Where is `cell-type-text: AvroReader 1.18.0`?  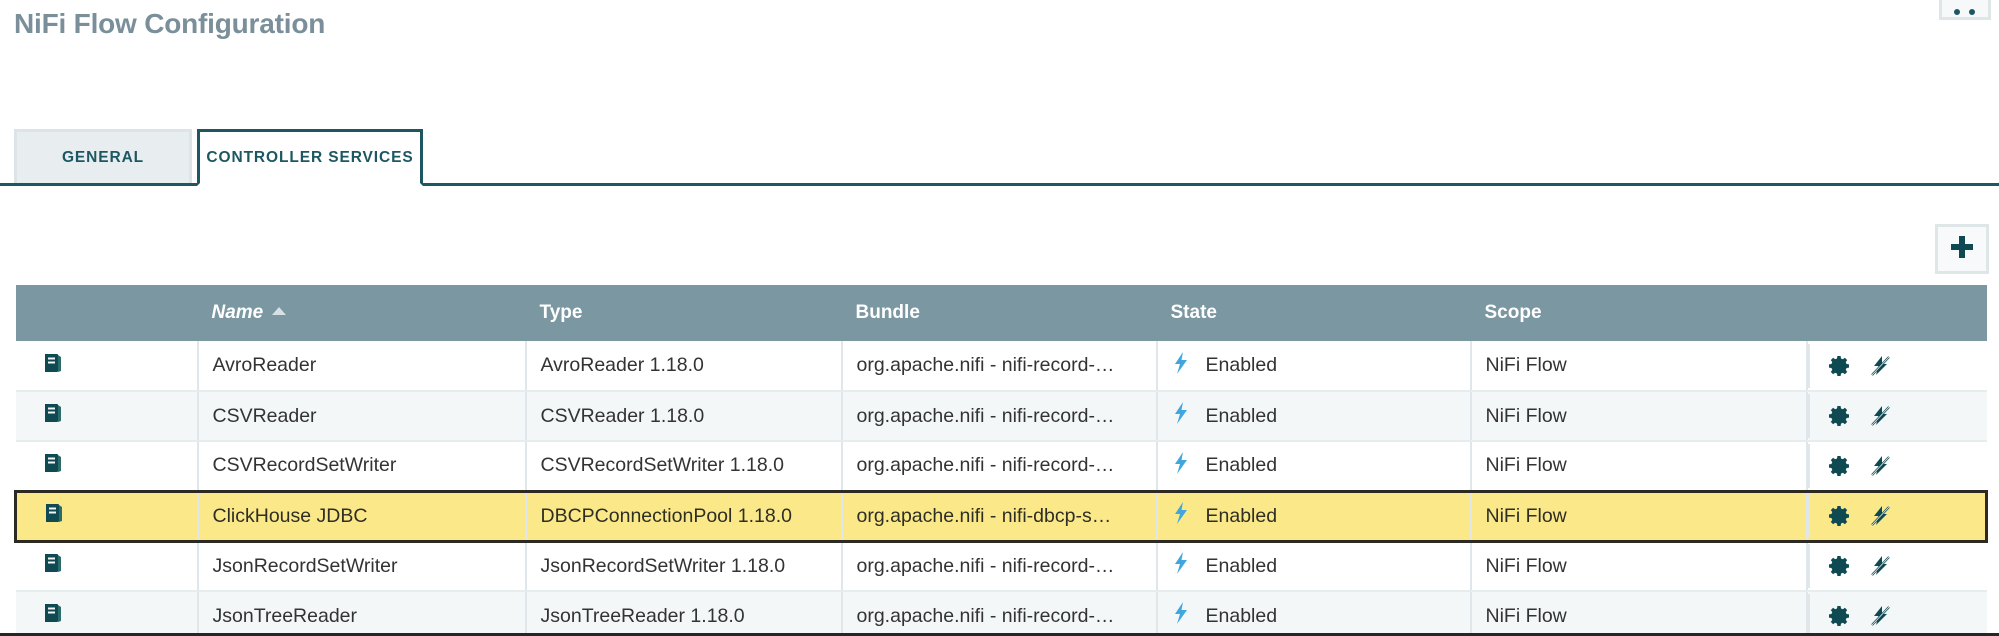 cell-type-text: AvroReader 1.18.0 is located at coordinates (622, 365).